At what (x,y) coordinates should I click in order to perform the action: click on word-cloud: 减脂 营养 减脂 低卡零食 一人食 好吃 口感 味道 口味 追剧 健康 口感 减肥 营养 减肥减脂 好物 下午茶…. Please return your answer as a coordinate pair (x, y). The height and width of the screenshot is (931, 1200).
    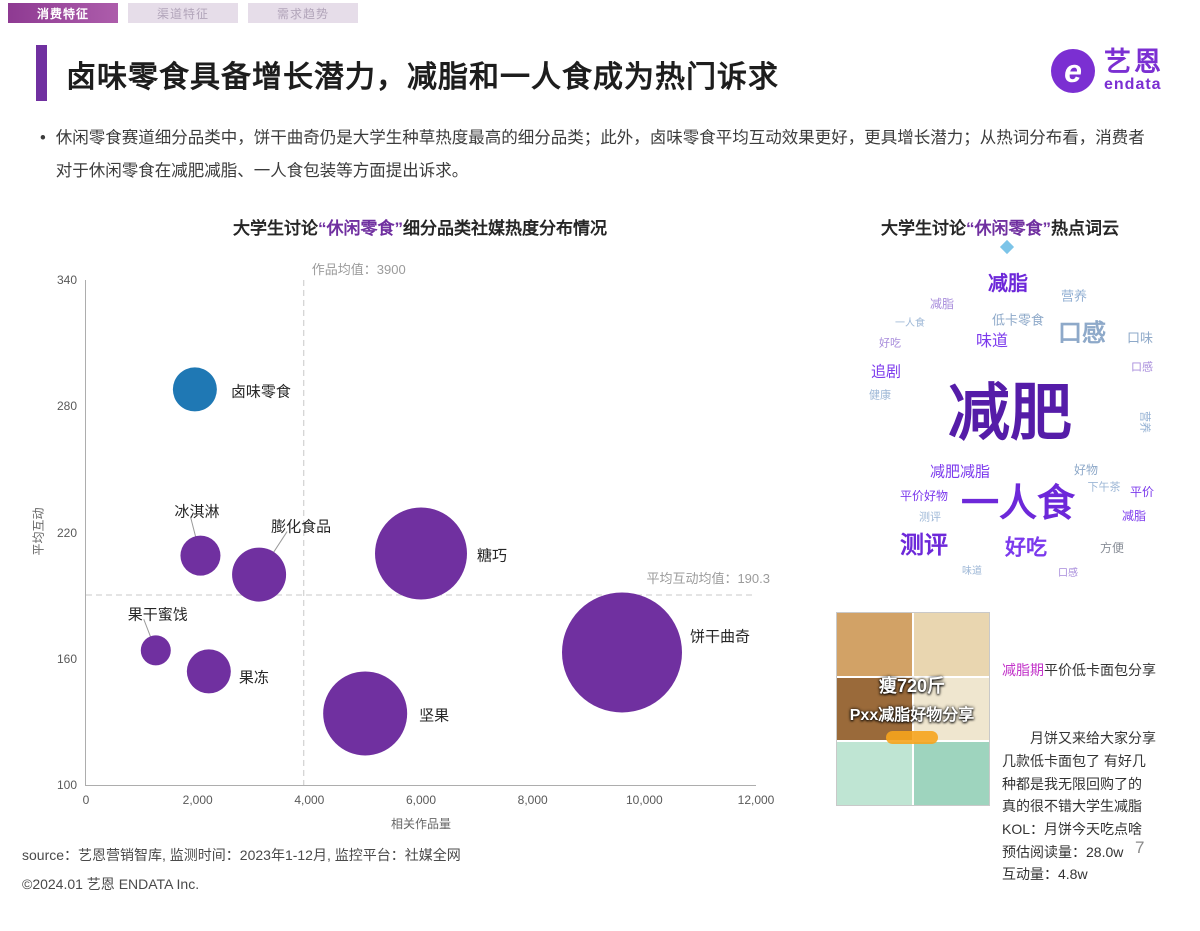
    Looking at the image, I should click on (1005, 417).